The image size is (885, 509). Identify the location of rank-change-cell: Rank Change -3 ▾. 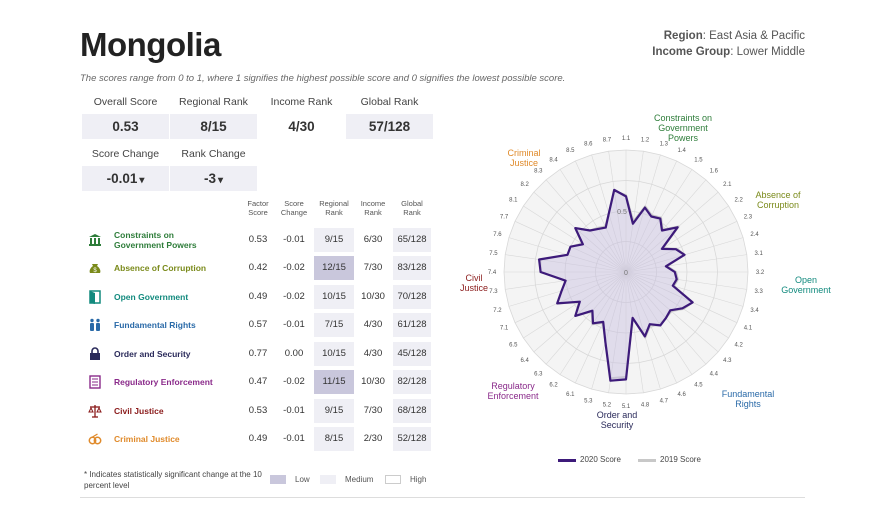
(213, 168).